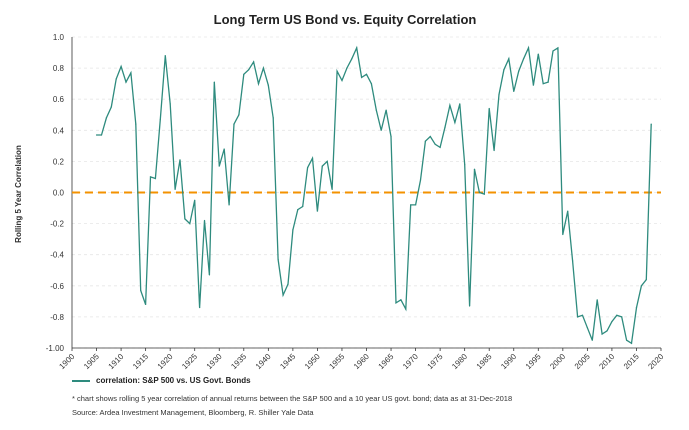 This screenshot has height=430, width=689. Describe the element at coordinates (361, 361) in the screenshot. I see `x-tick-label: 1960` at that location.